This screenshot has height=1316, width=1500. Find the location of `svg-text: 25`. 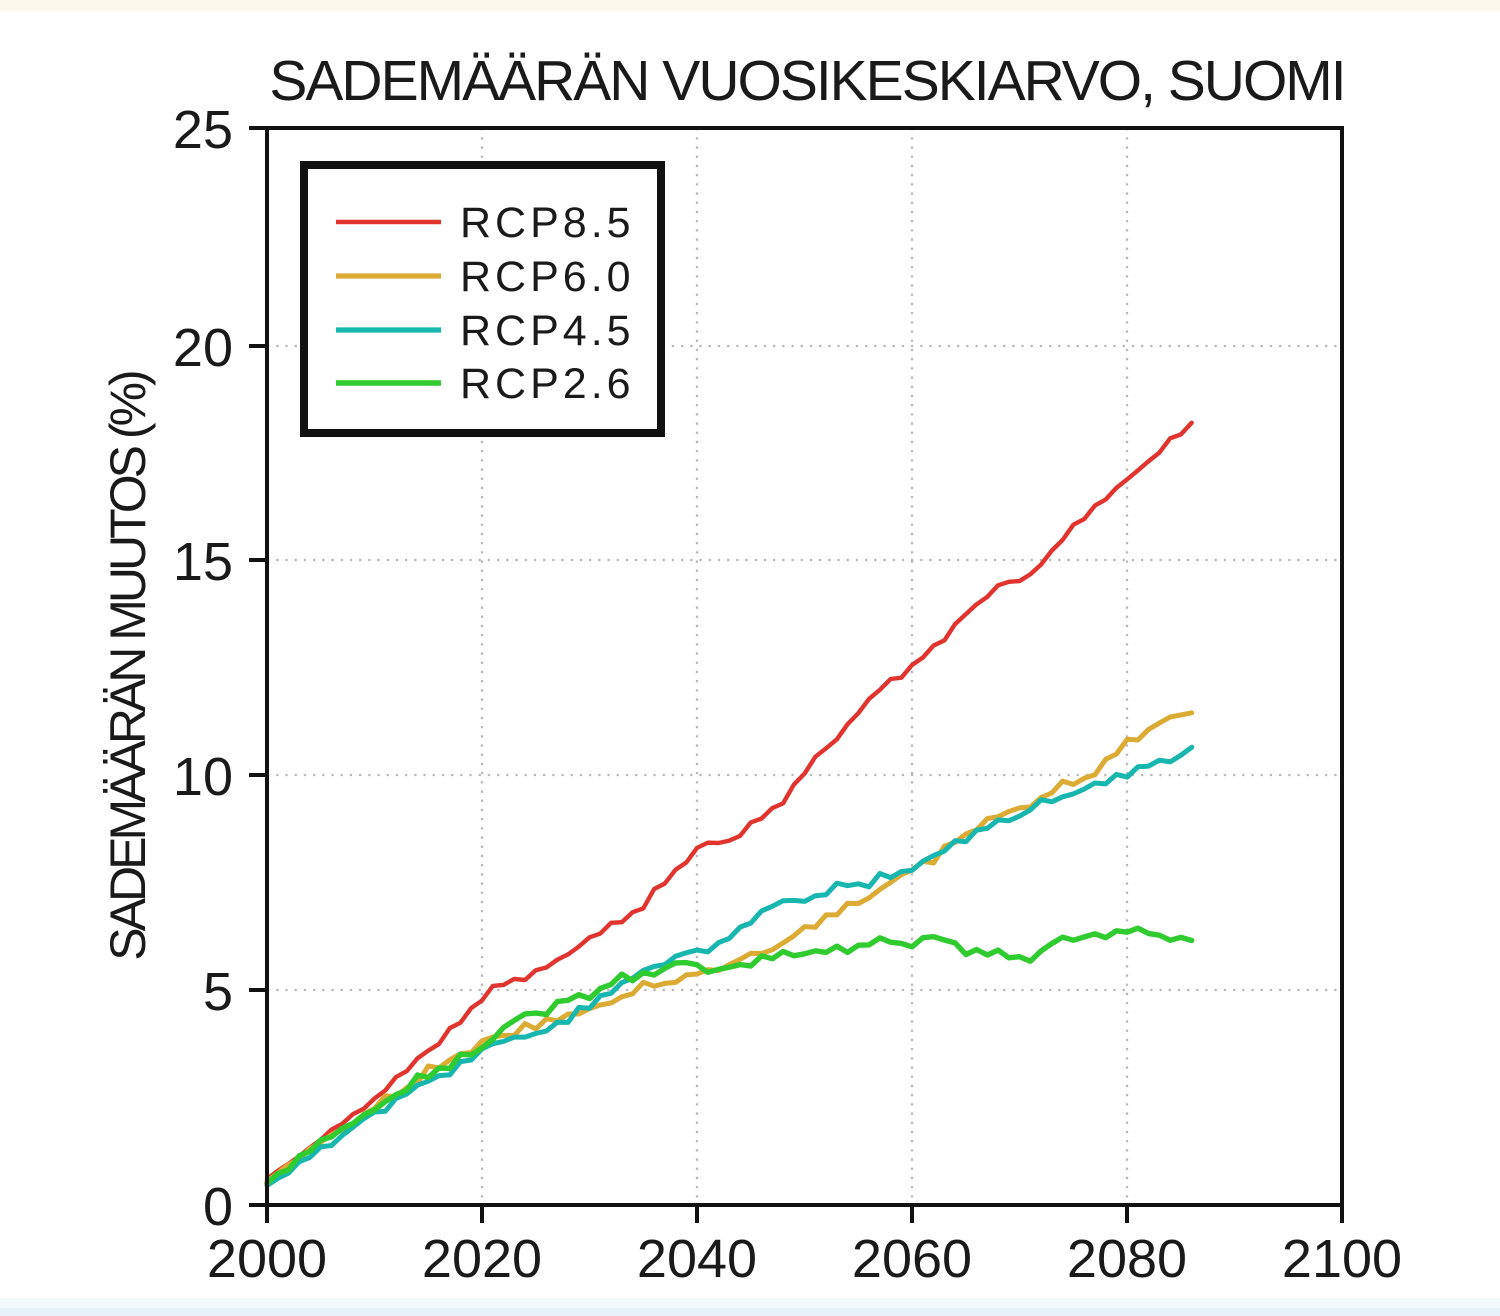

svg-text: 25 is located at coordinates (203, 130).